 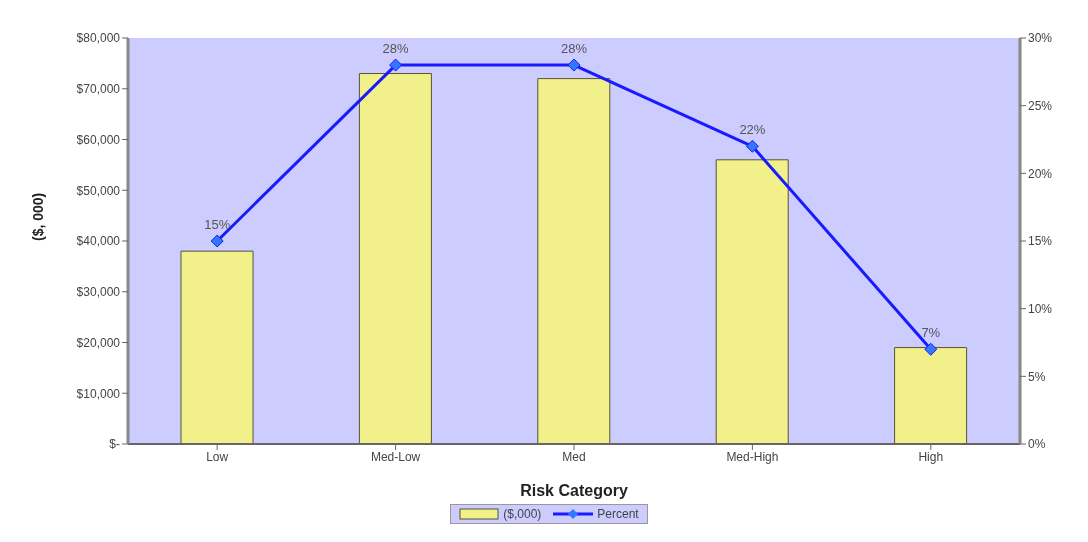 What do you see at coordinates (98, 393) in the screenshot?
I see `y-tick-label: $10,000` at bounding box center [98, 393].